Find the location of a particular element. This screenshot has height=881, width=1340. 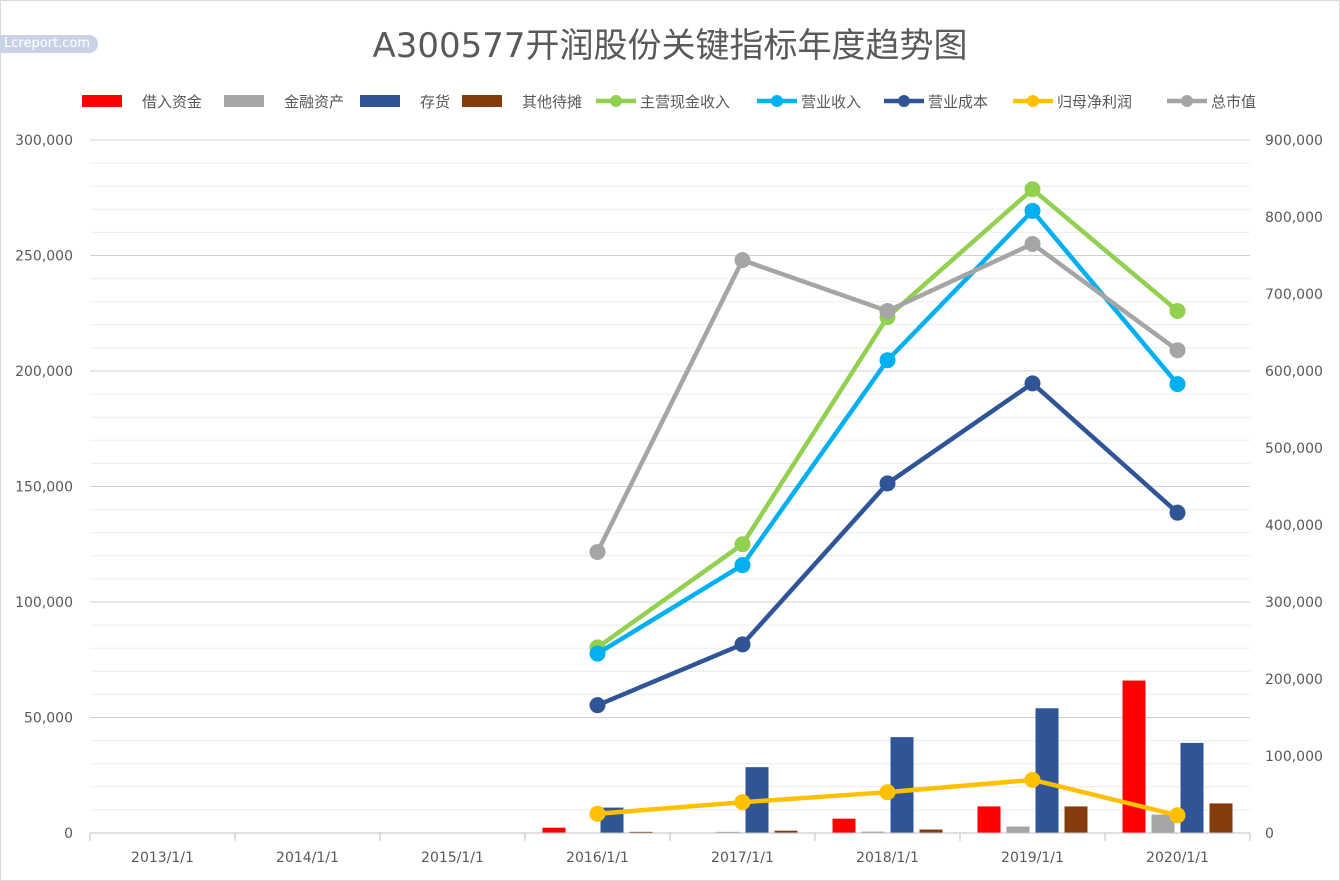

legend-item: 营业收入 is located at coordinates (809, 102).